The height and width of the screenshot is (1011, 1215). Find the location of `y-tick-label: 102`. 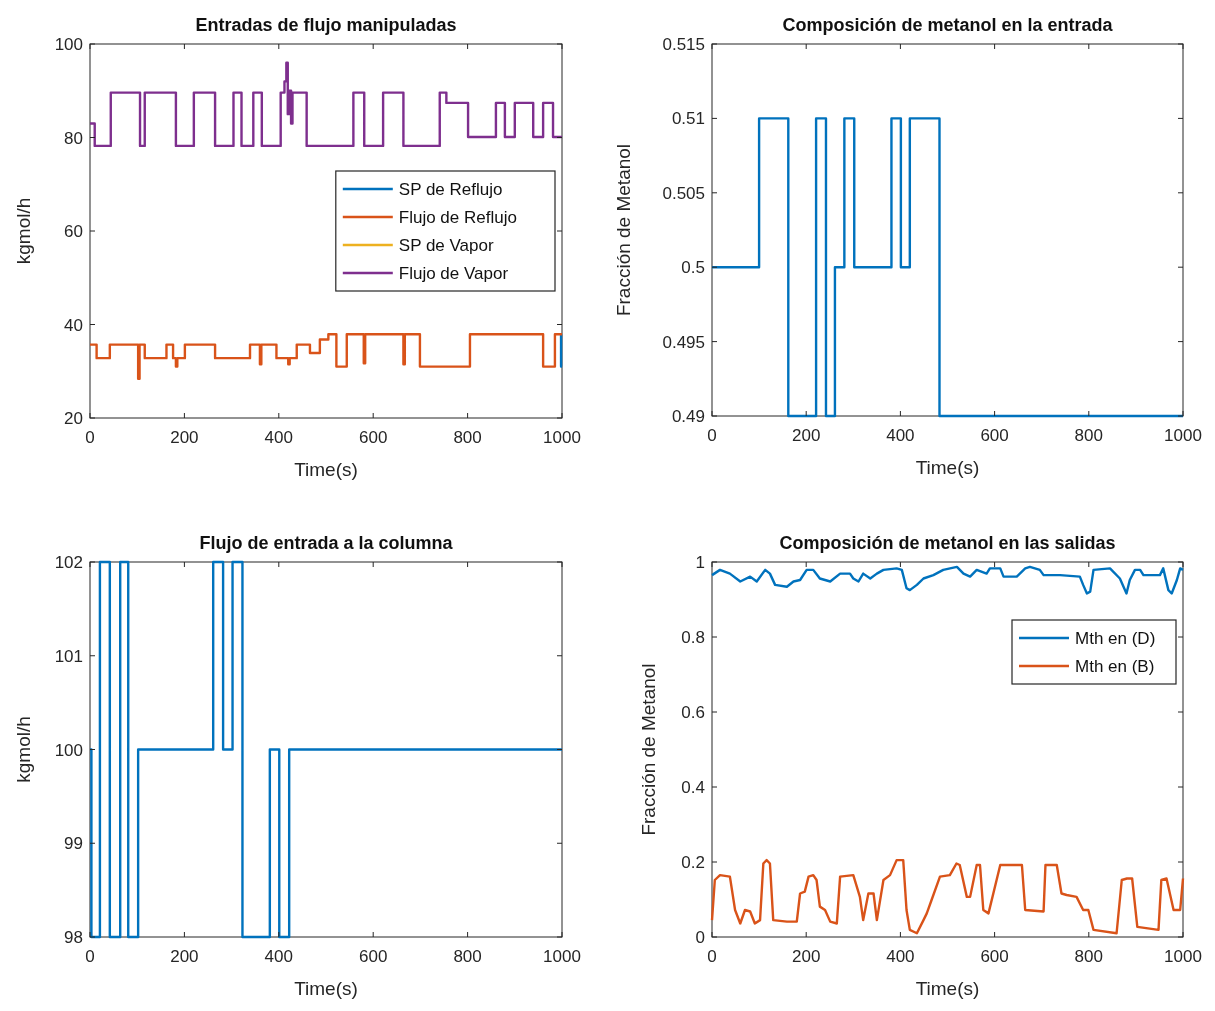

y-tick-label: 102 is located at coordinates (68, 562).